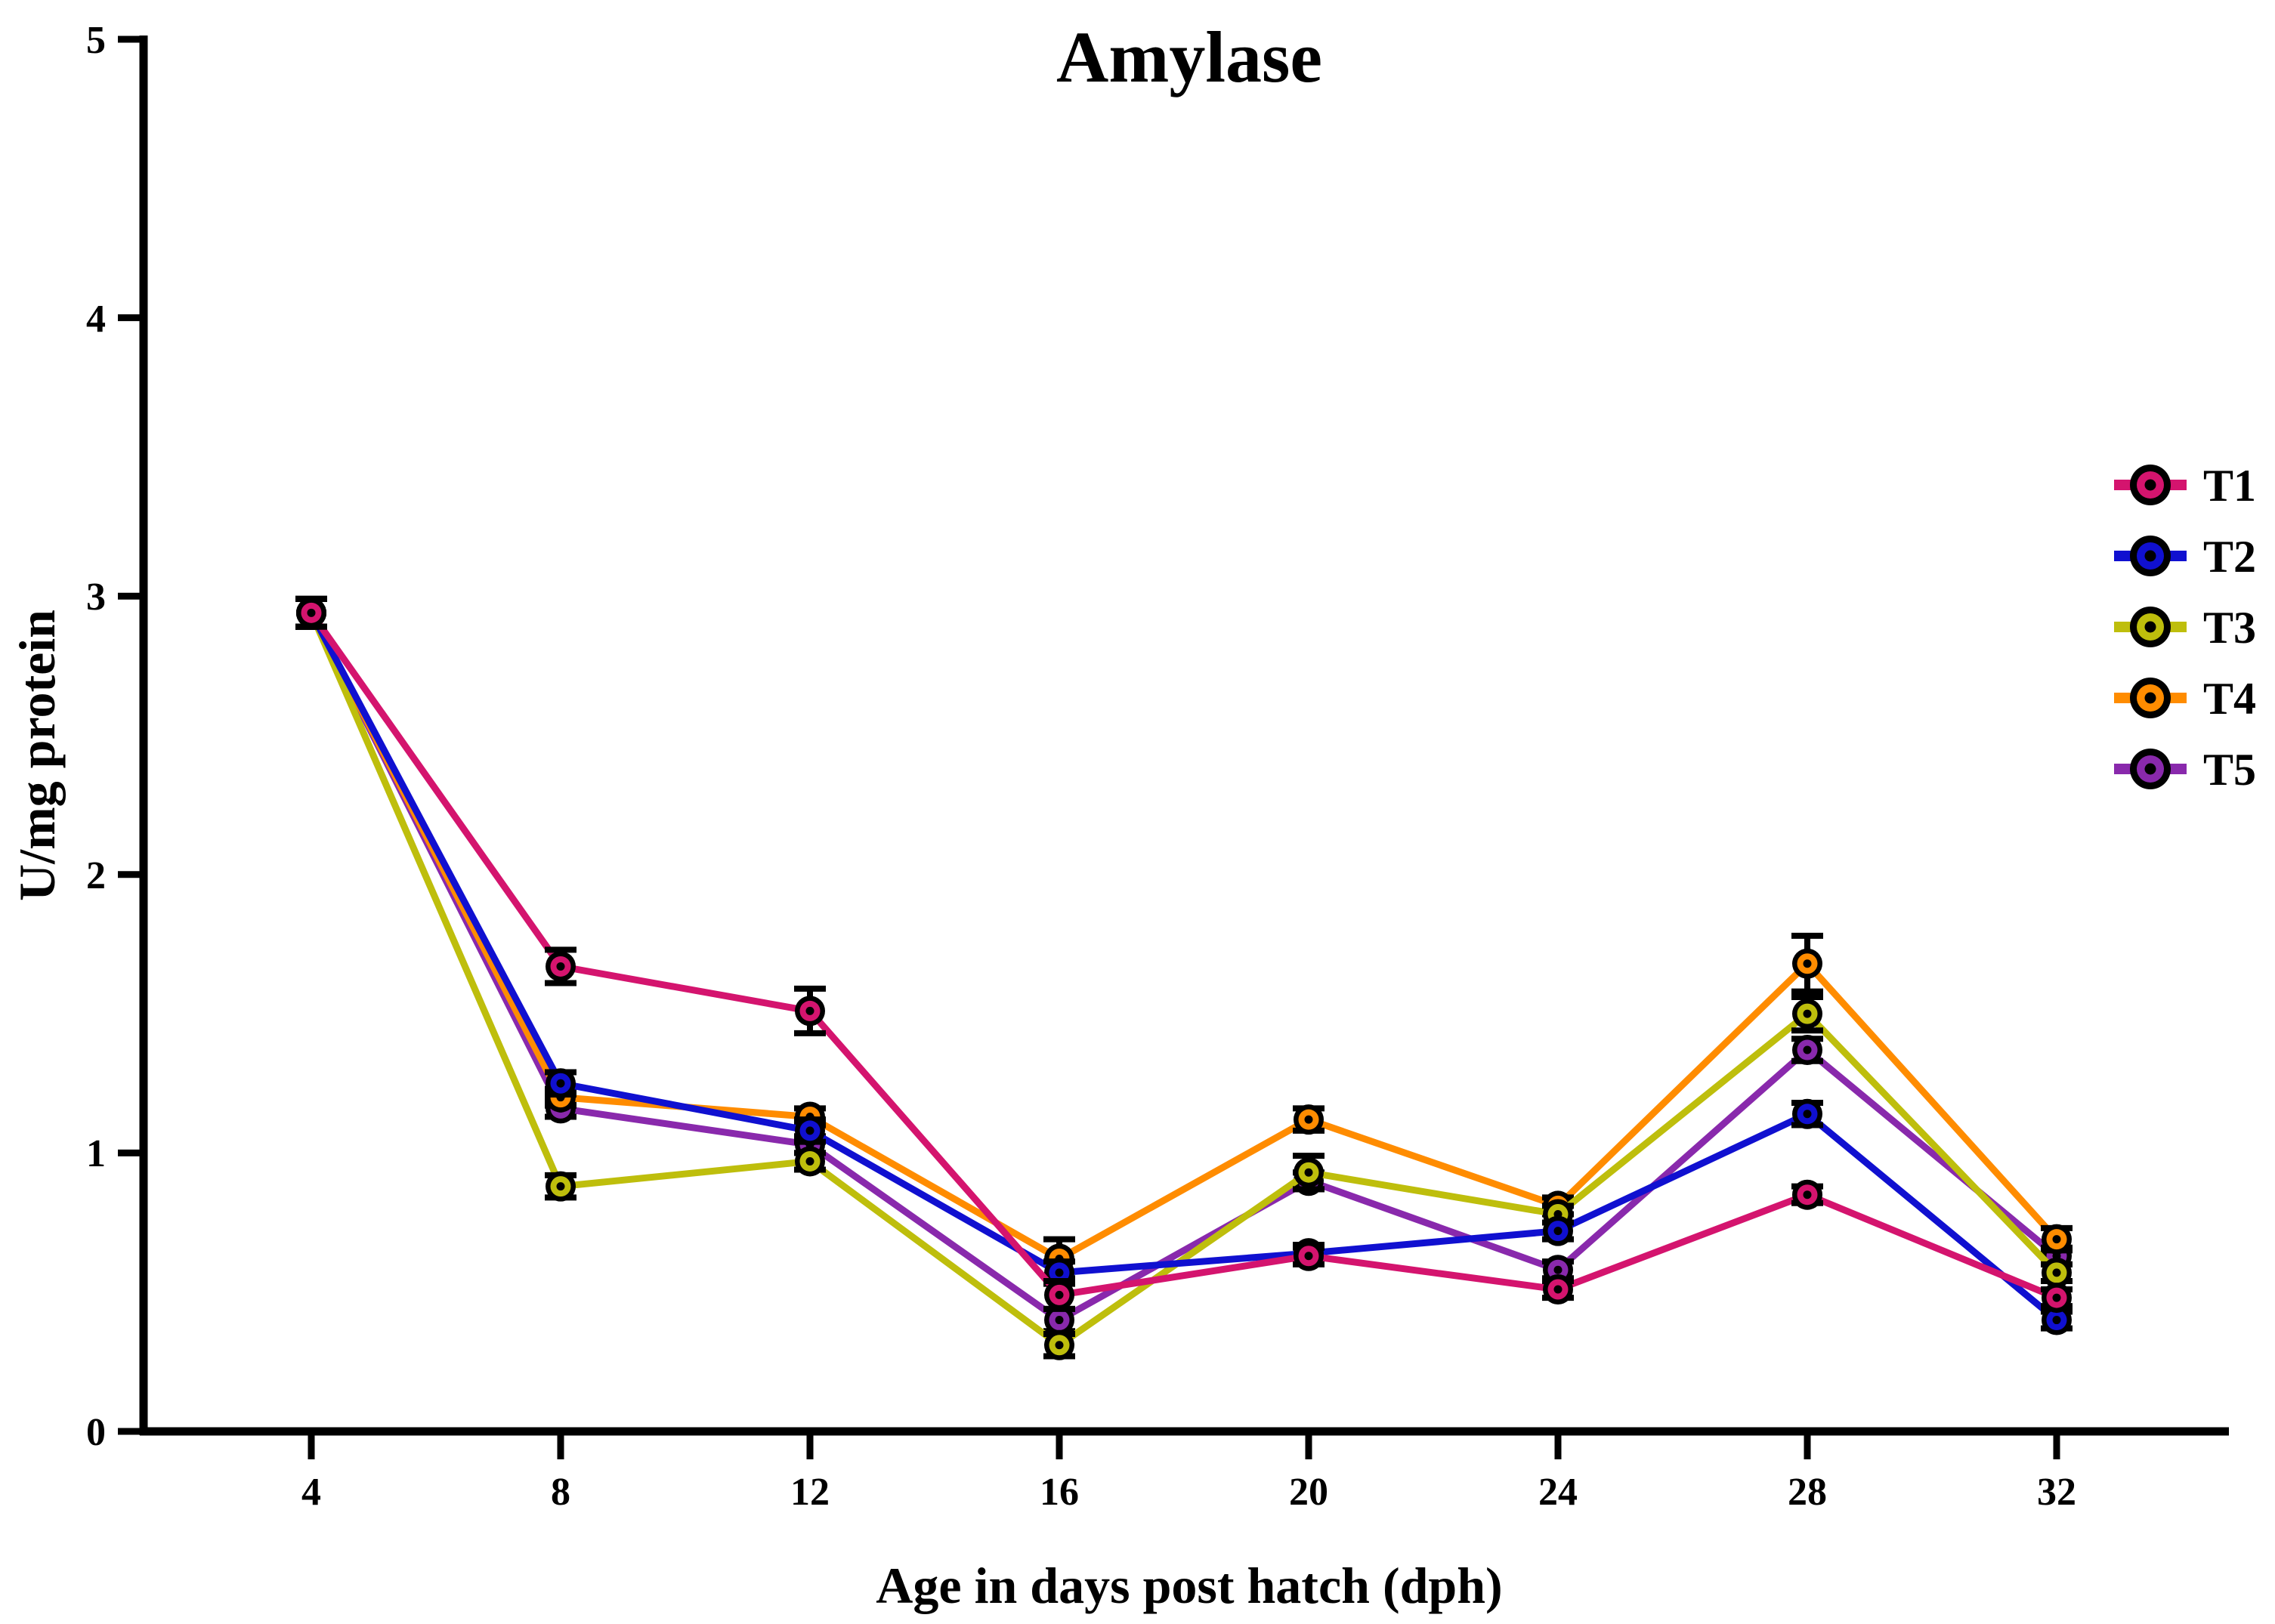 The image size is (2275, 1624). What do you see at coordinates (1189, 1585) in the screenshot?
I see `x-axis-title: Age in days post hatch (dph)` at bounding box center [1189, 1585].